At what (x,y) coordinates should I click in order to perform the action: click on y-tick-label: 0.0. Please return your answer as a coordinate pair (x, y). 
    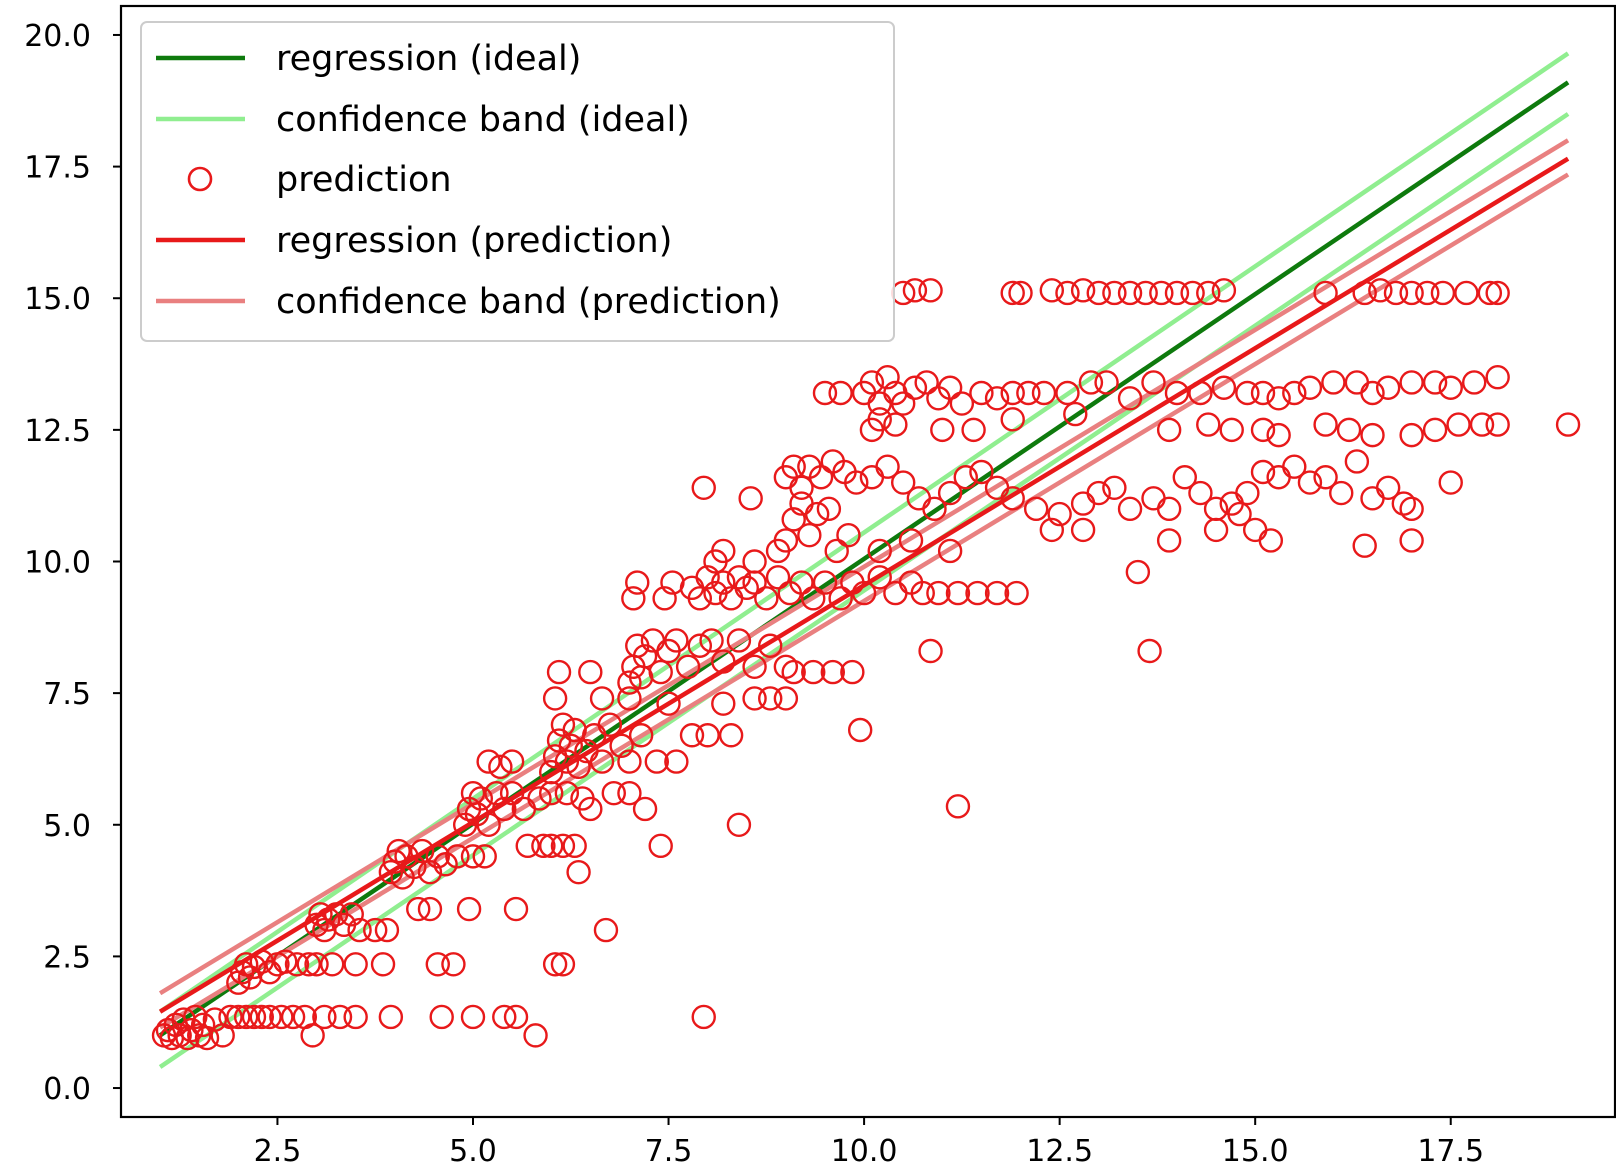
    Looking at the image, I should click on (67, 1089).